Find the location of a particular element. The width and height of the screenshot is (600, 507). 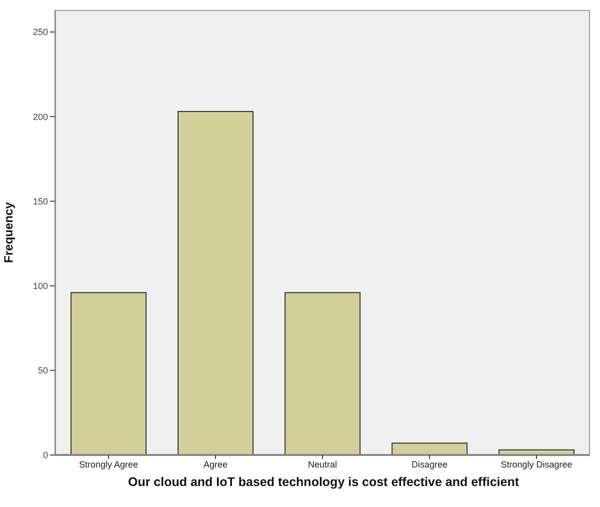

y-tick-label: 250 is located at coordinates (40, 32).